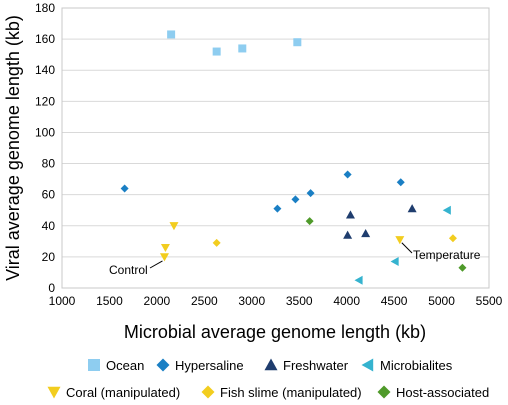 This screenshot has height=405, width=508. Describe the element at coordinates (394, 301) in the screenshot. I see `x-tick-label: 4500` at that location.